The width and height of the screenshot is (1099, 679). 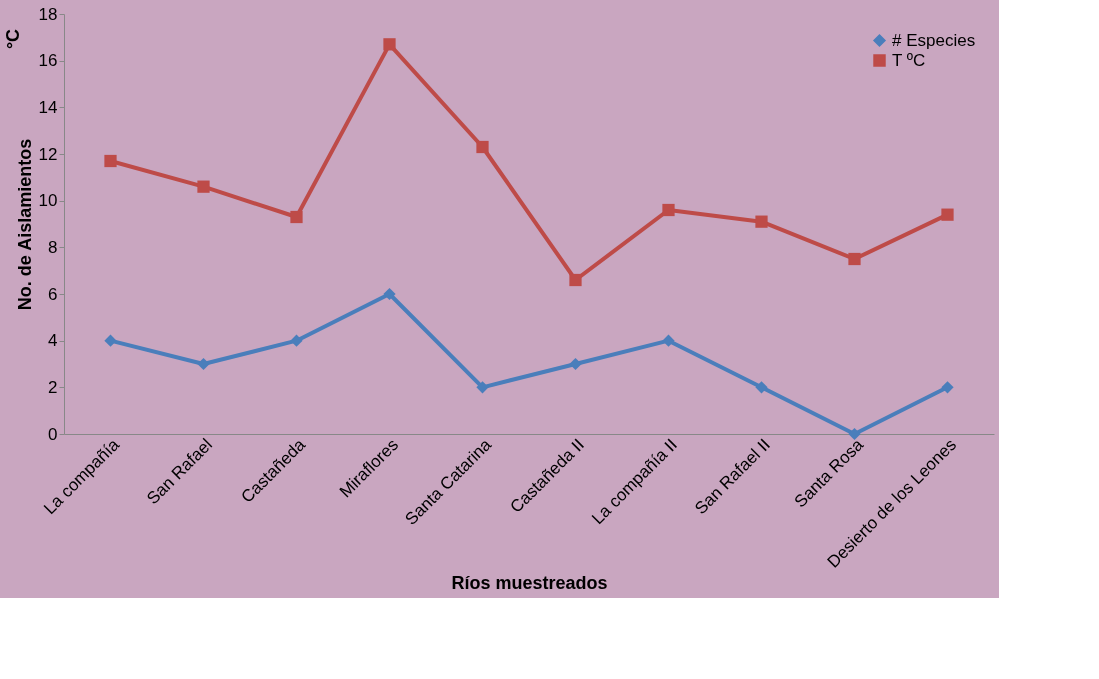 I want to click on legend-label: # Especies, so click(x=934, y=40).